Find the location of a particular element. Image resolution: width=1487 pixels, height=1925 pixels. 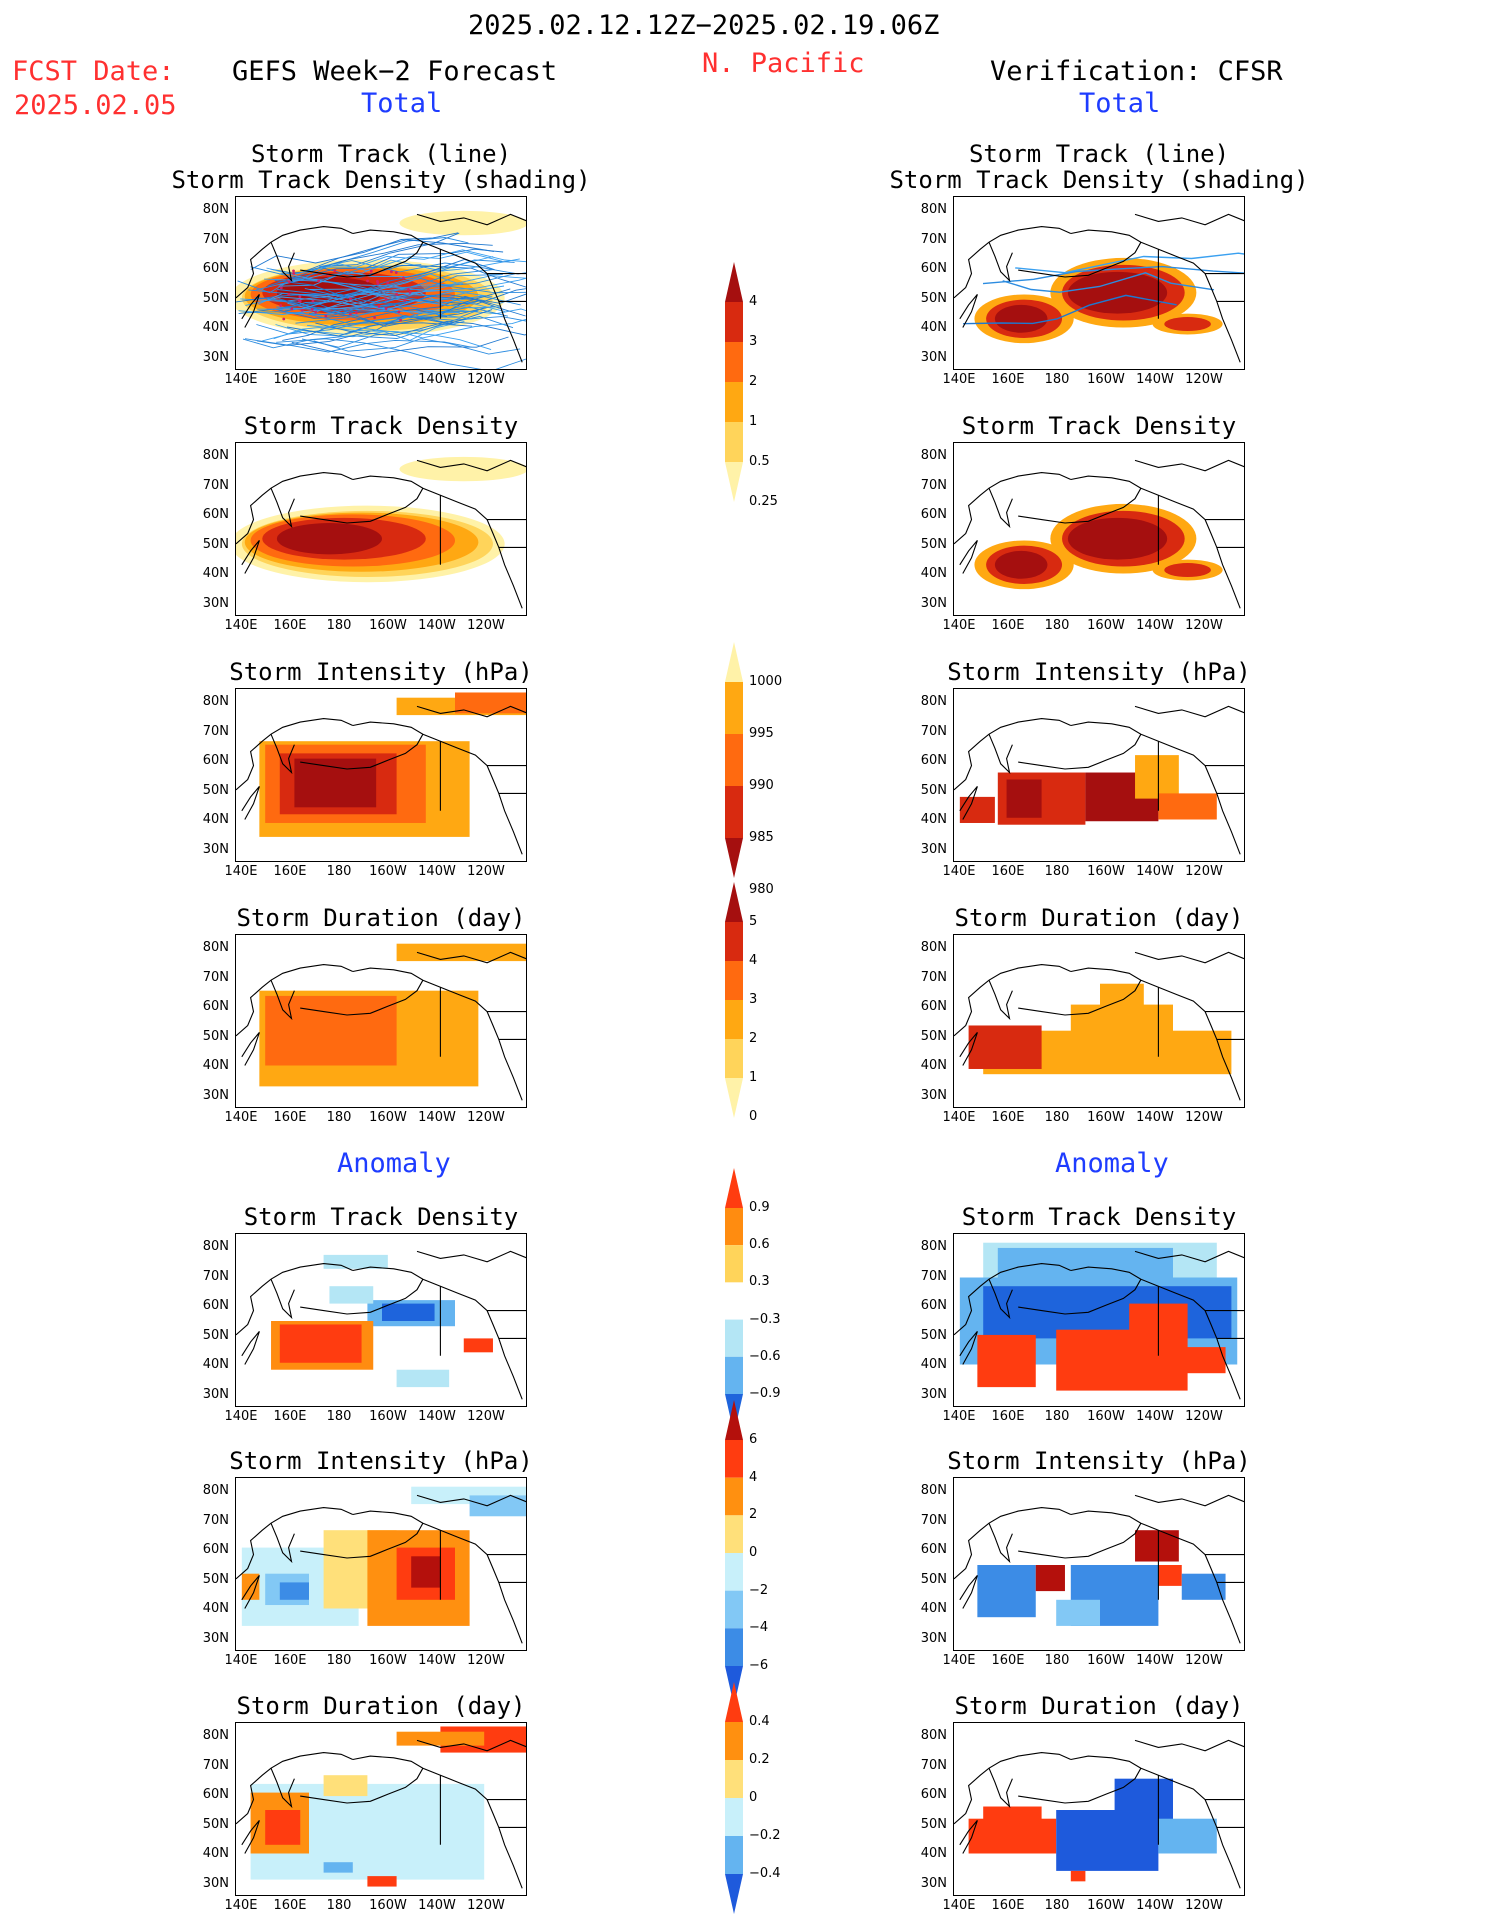

duration_anom-colorbar-label: 0.4 is located at coordinates (759, 1721).